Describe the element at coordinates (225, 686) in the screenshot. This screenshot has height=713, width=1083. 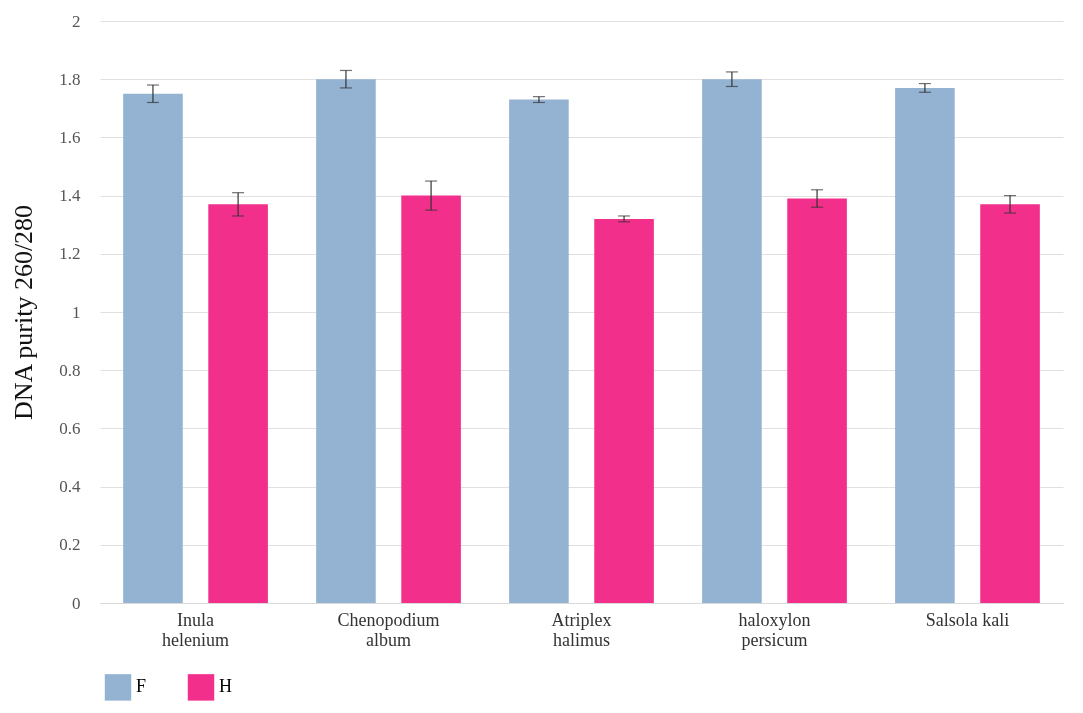
I see `legend-label: H` at that location.